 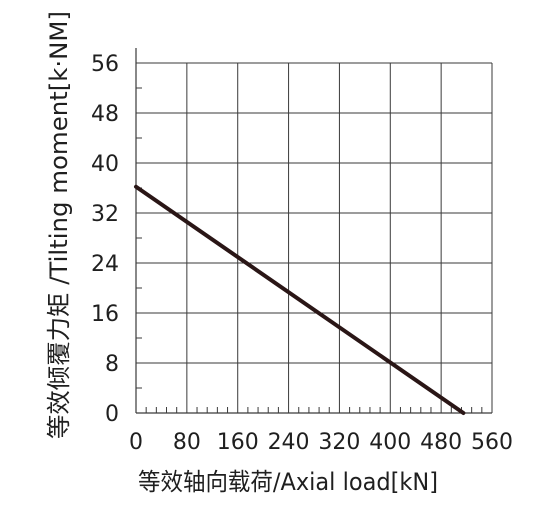 What do you see at coordinates (105, 64) in the screenshot?
I see `y-tick-label: 56` at bounding box center [105, 64].